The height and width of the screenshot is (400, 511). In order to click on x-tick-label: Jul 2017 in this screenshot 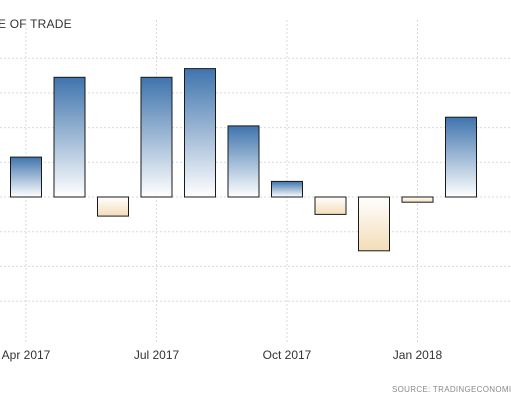, I will do `click(157, 355)`.